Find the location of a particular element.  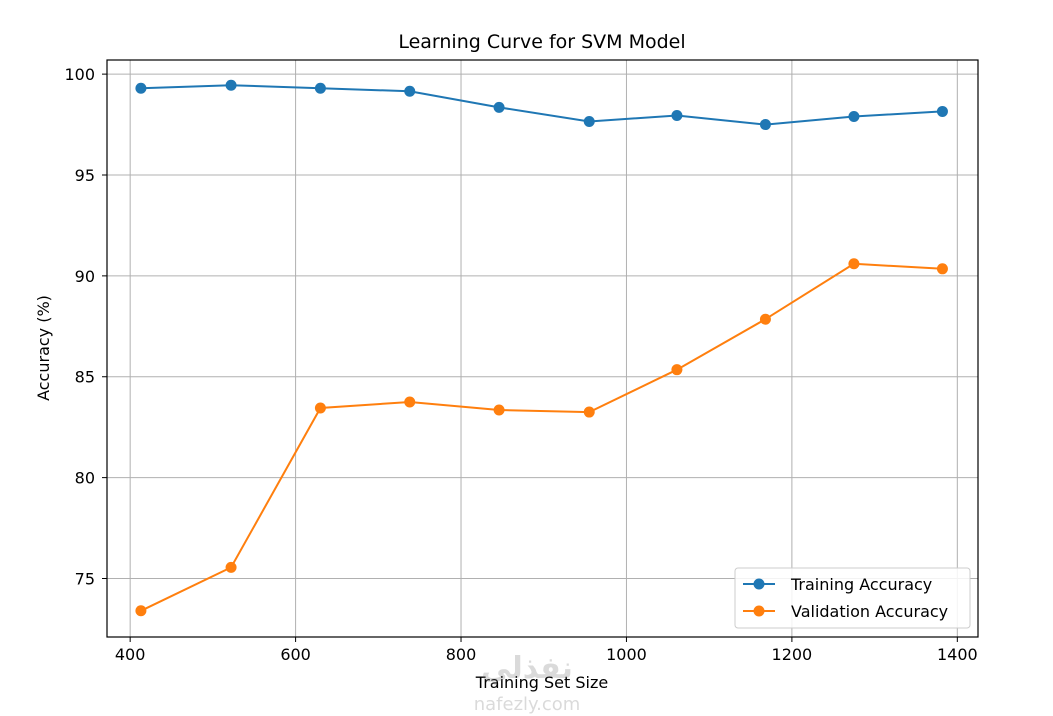

x-tick-label: 400 is located at coordinates (130, 654).